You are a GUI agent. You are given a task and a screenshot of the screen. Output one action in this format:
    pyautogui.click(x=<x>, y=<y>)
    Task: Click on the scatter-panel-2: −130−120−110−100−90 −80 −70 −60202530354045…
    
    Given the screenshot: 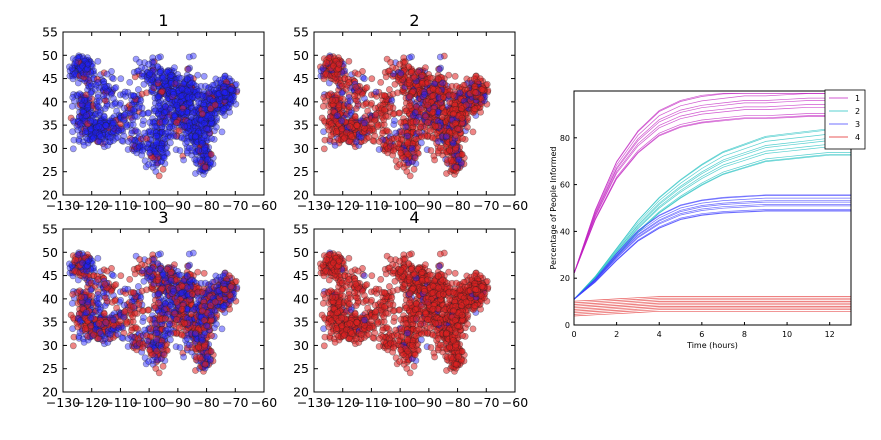 What is the action you would take?
    pyautogui.click(x=410, y=112)
    